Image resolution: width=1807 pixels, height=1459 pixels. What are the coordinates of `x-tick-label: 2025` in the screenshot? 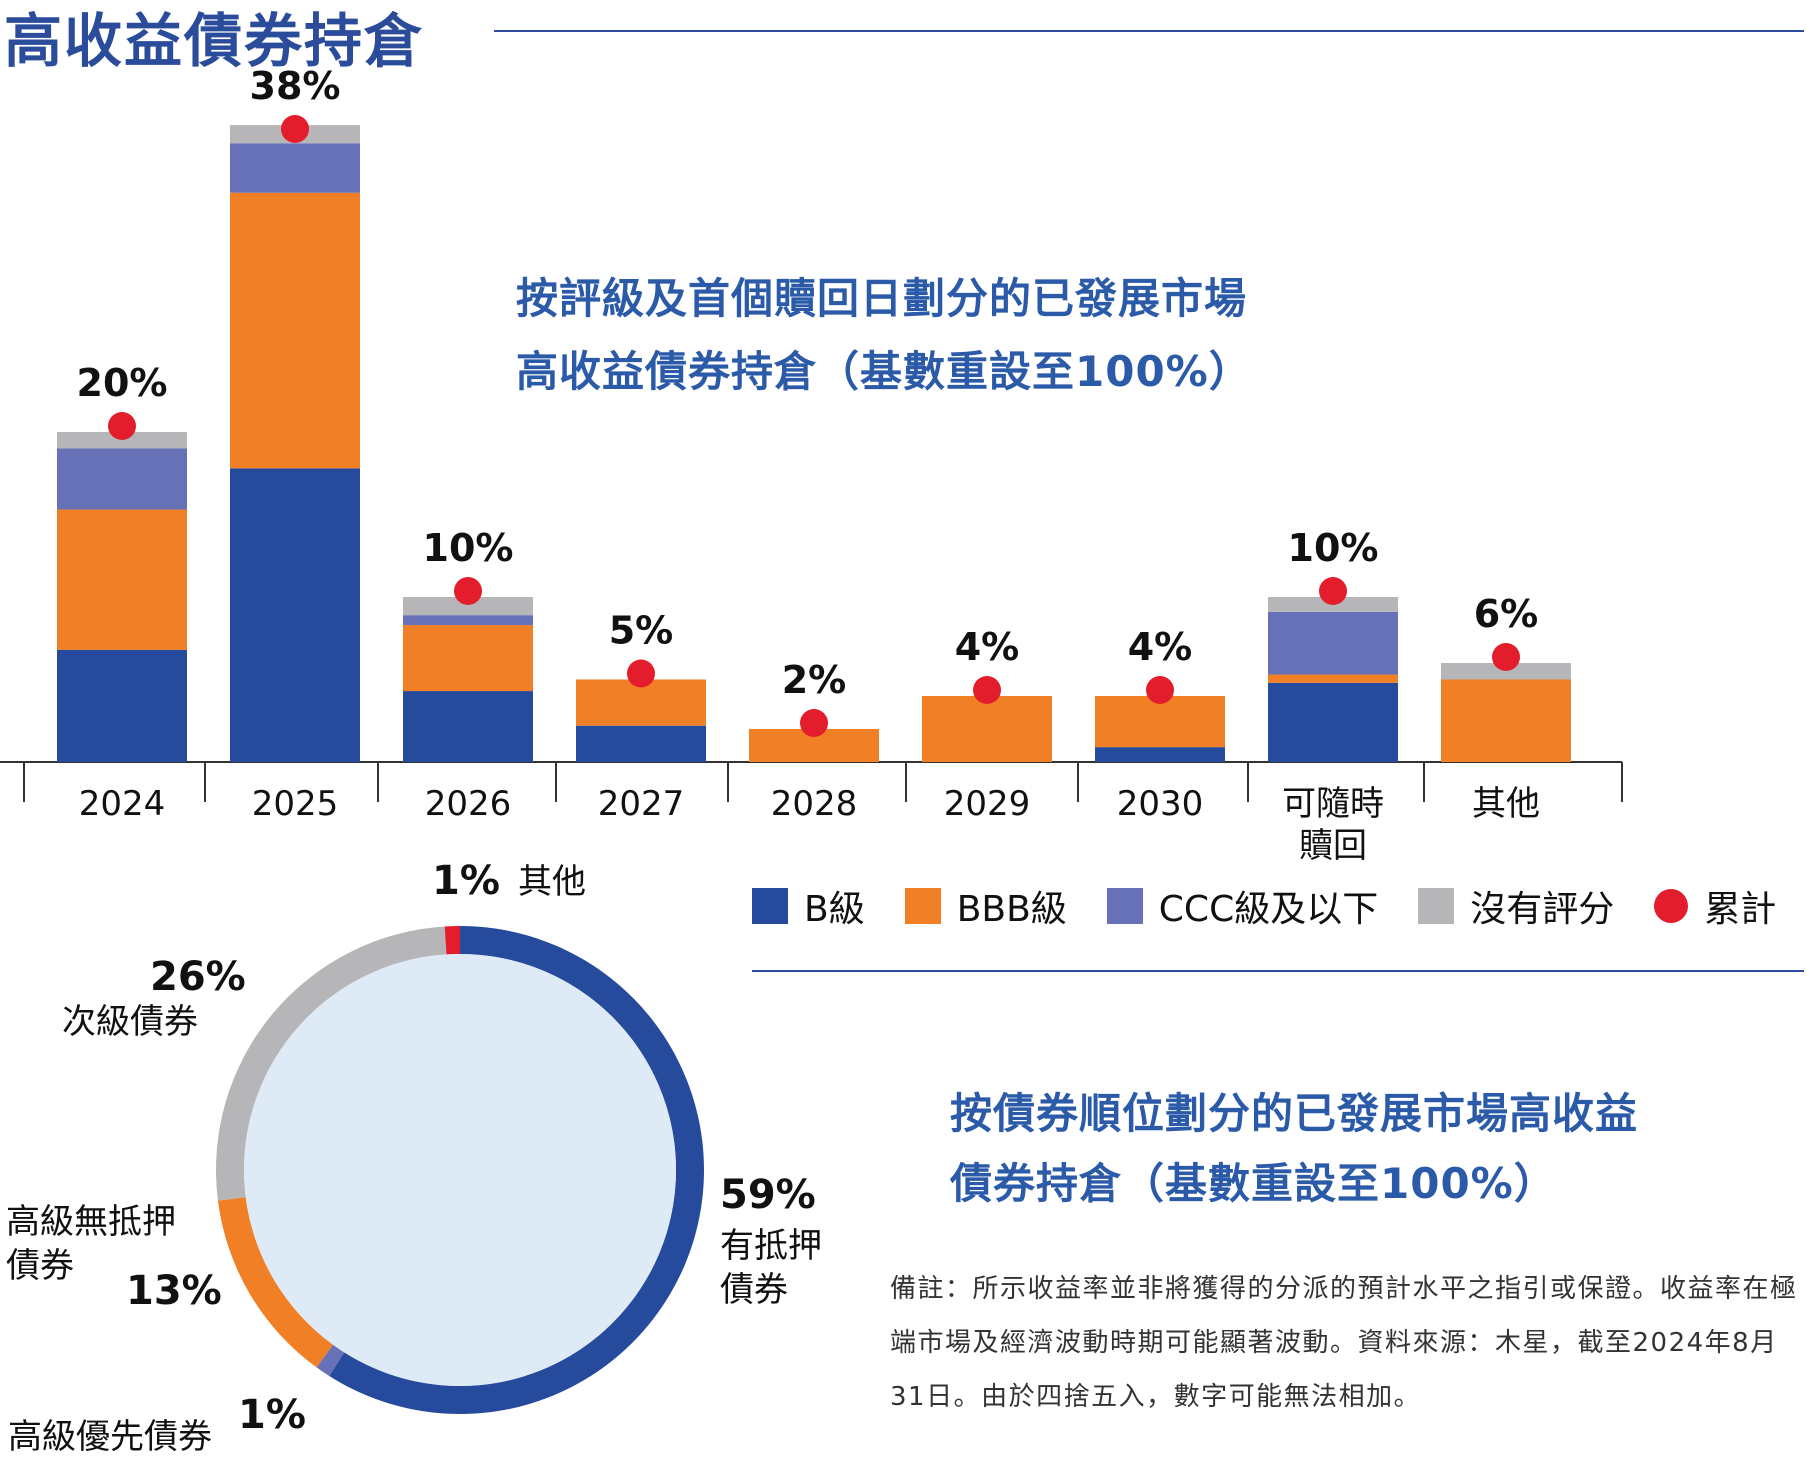 It's located at (295, 804).